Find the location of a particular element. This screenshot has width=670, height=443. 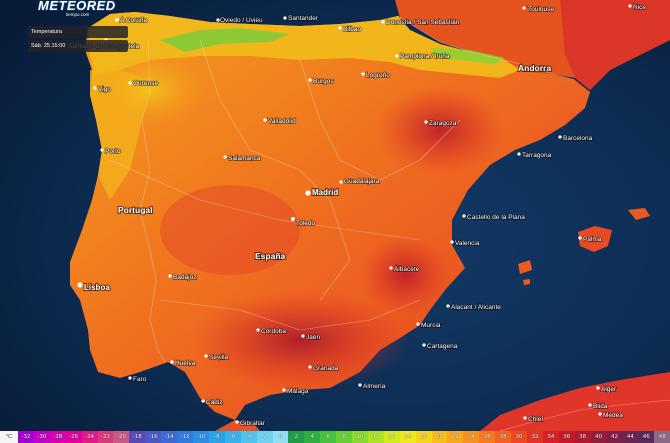

southeast-heat-spot is located at coordinates (405, 275).